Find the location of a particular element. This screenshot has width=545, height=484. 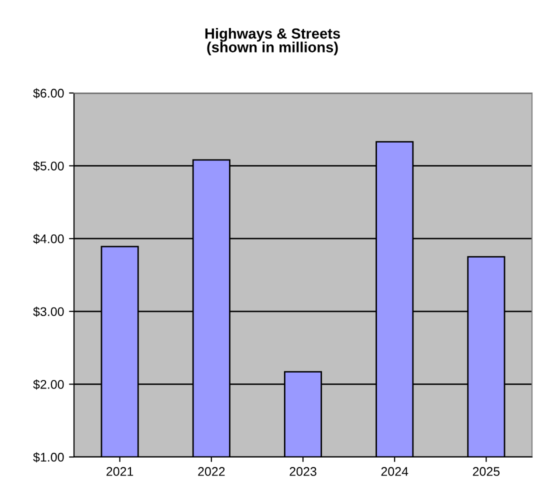

x-tick-label: 2021 is located at coordinates (120, 471).